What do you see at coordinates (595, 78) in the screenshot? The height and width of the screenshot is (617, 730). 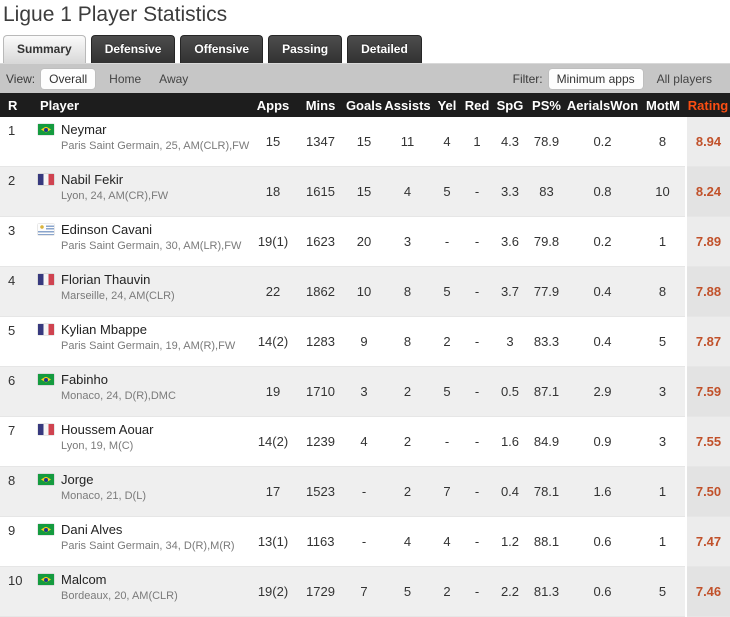 I see `filter-option-minimum-apps: Minimum apps` at bounding box center [595, 78].